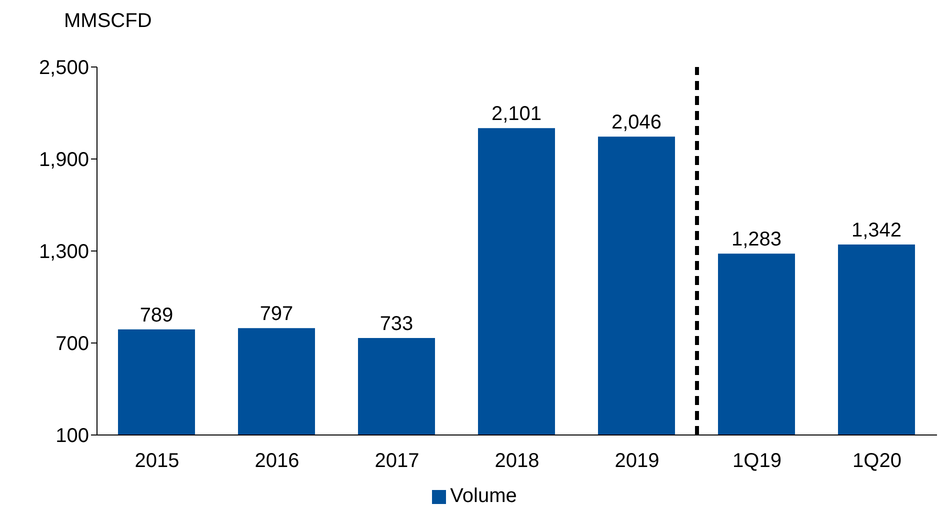 The image size is (949, 520). Describe the element at coordinates (277, 314) in the screenshot. I see `data-label: 797` at that location.